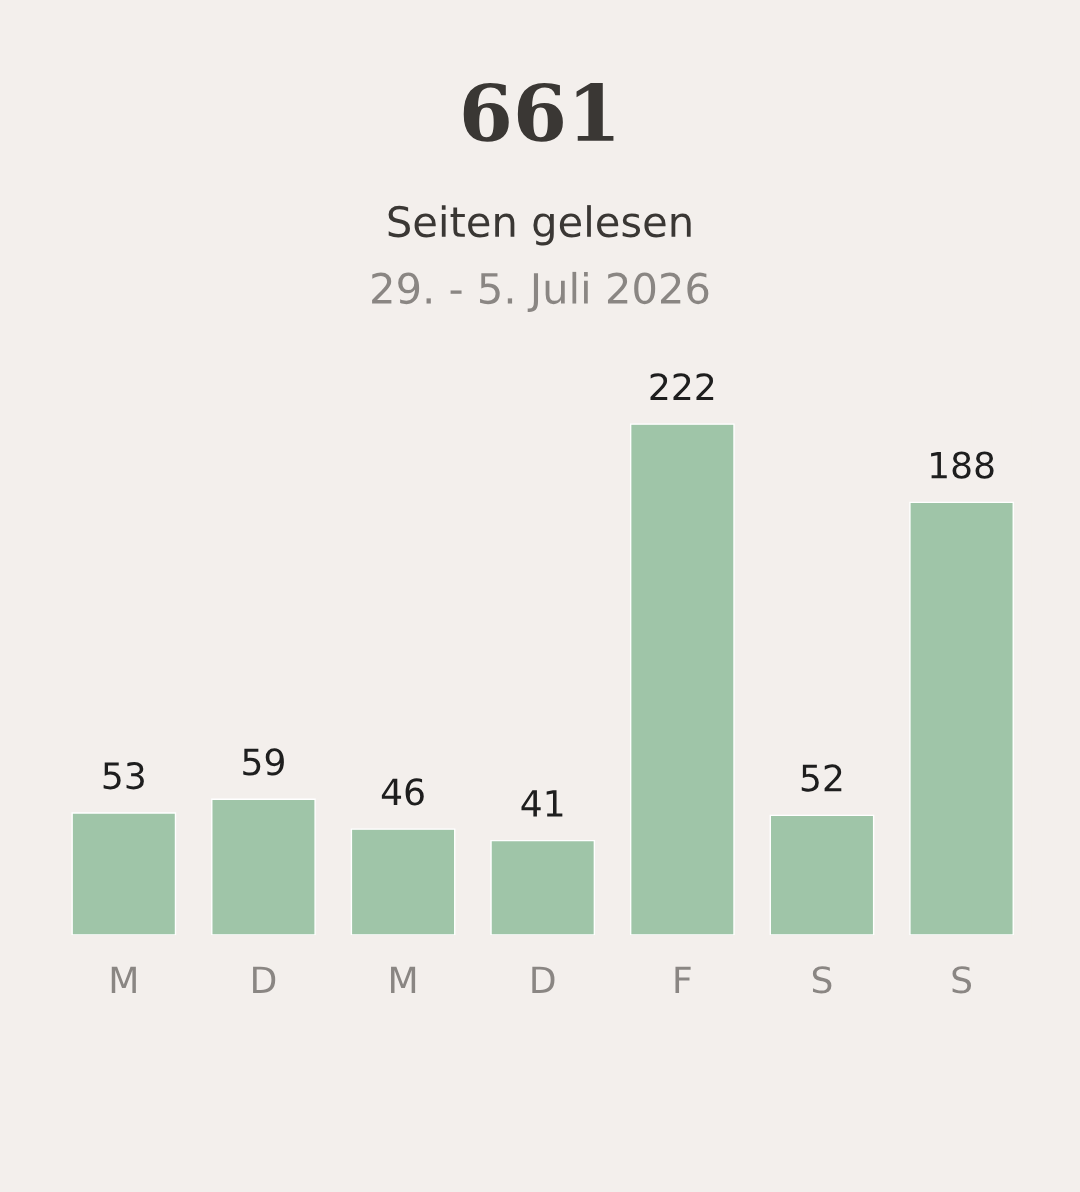 The image size is (1080, 1192). What do you see at coordinates (539, 225) in the screenshot?
I see `chart-subtitle: Seiten gelesen` at bounding box center [539, 225].